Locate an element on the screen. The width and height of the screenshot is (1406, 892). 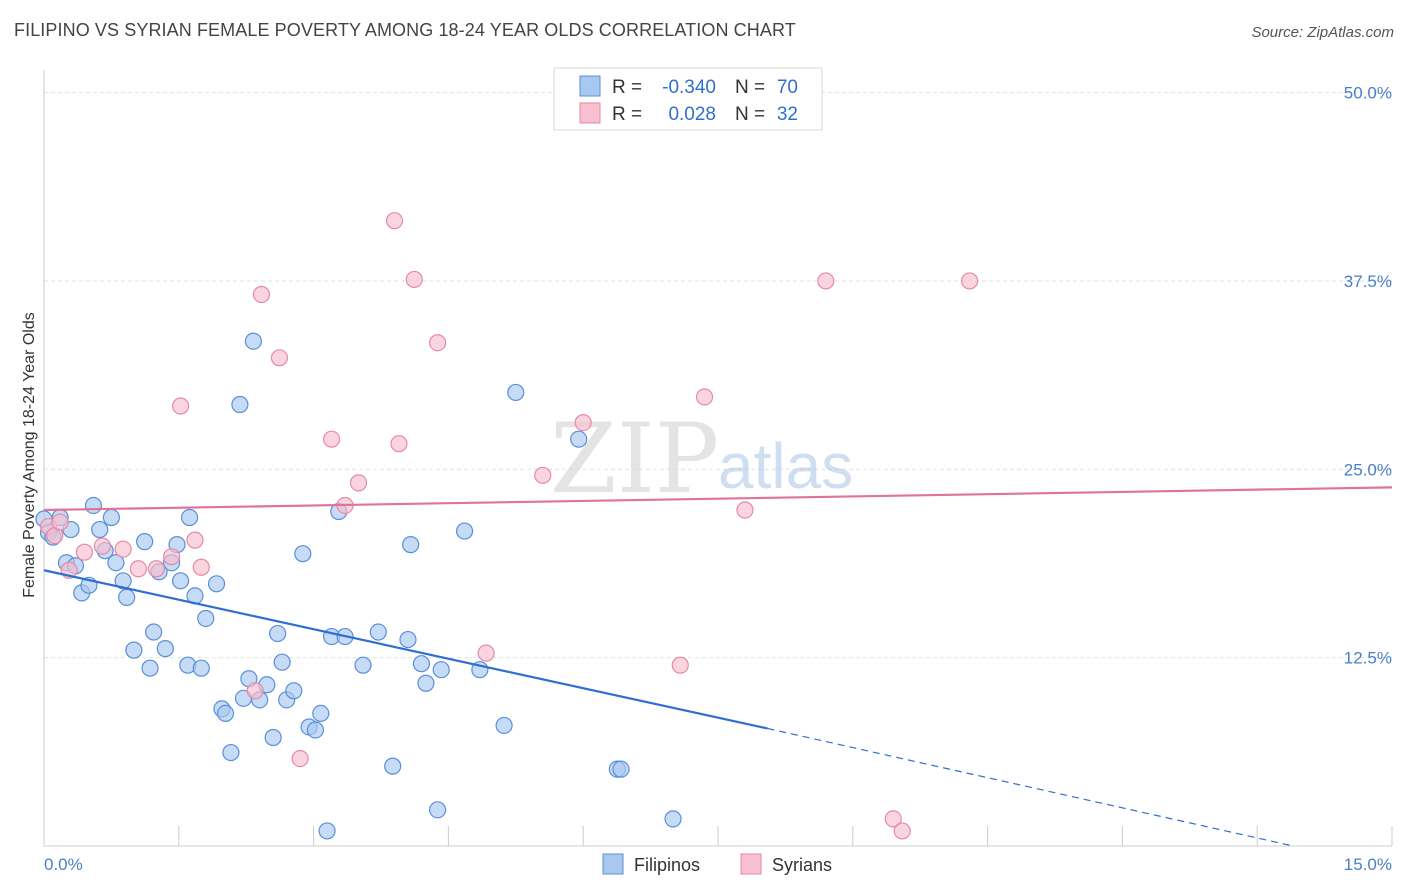
legend-r-value-syrians: 0.028 is located at coordinates (692, 114).